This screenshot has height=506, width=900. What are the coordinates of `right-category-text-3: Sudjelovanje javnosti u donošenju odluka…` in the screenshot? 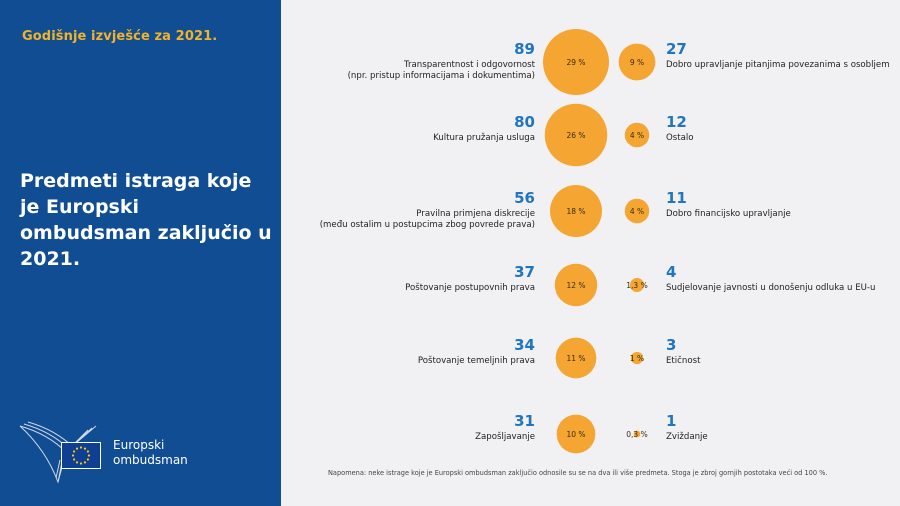 It's located at (771, 288).